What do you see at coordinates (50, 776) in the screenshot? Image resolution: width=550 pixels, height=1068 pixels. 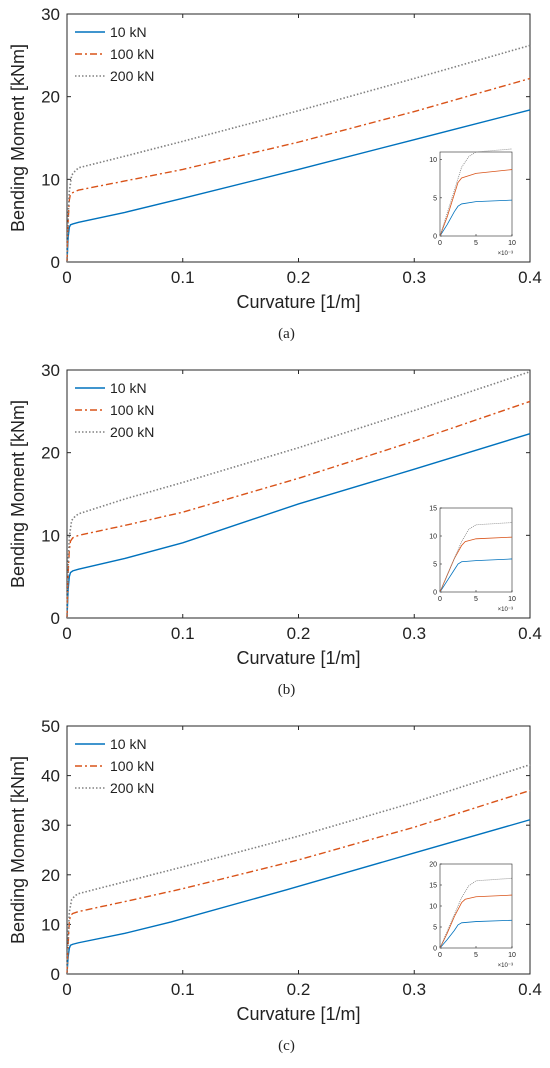 I see `y-tick-label: 40` at bounding box center [50, 776].